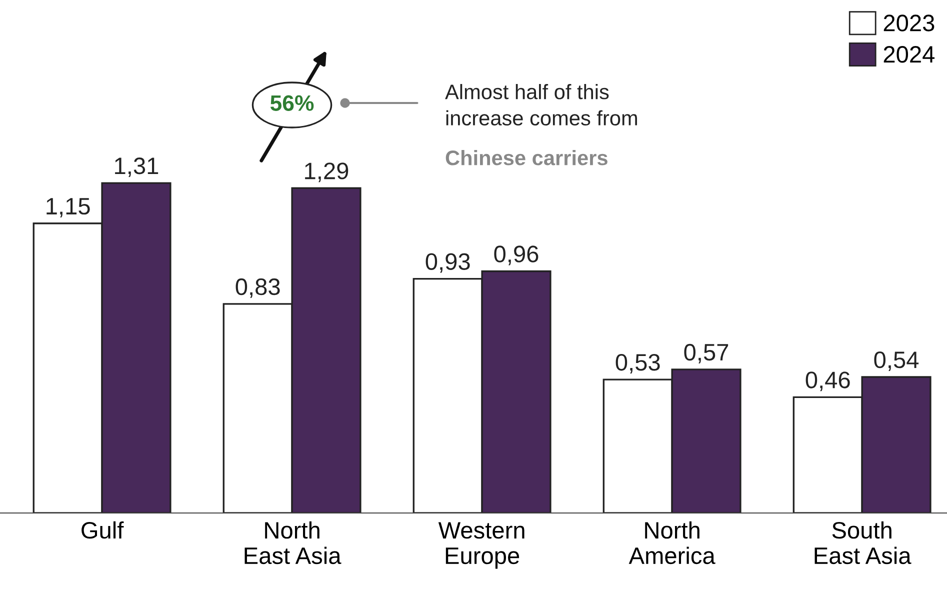  I want to click on data-label: 1,31, so click(136, 168).